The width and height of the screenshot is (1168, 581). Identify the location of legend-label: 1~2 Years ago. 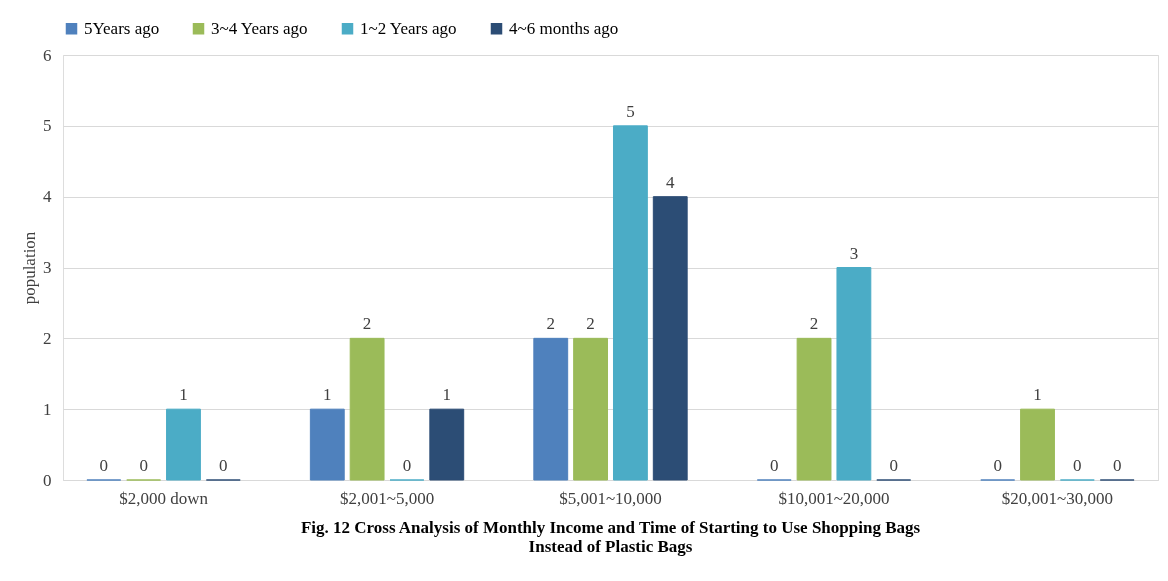
(408, 28).